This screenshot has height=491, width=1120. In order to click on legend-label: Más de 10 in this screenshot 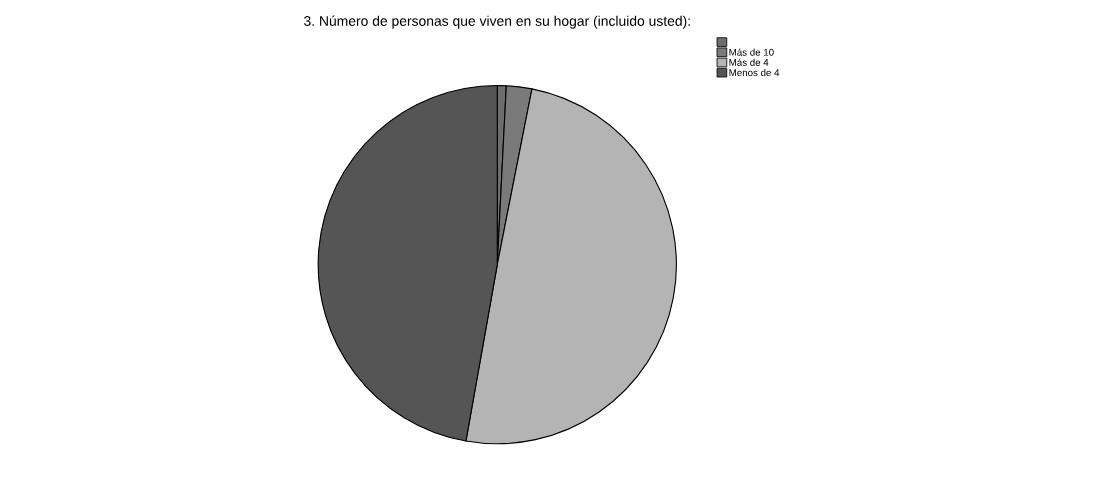, I will do `click(751, 52)`.